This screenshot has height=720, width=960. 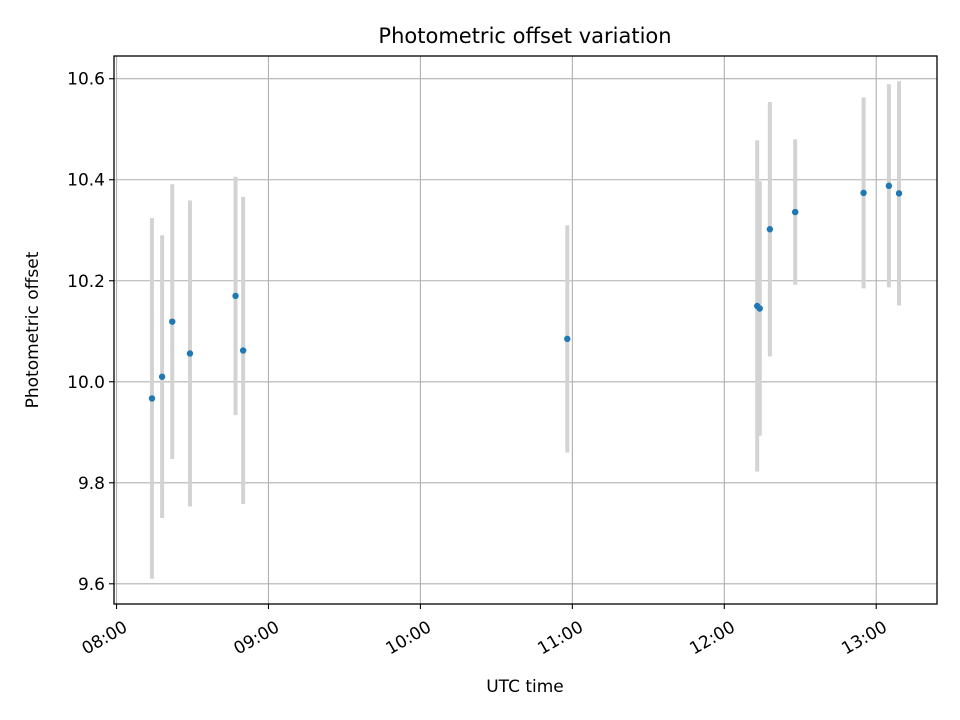 I want to click on y-tick-label: 10.2, so click(x=86, y=282).